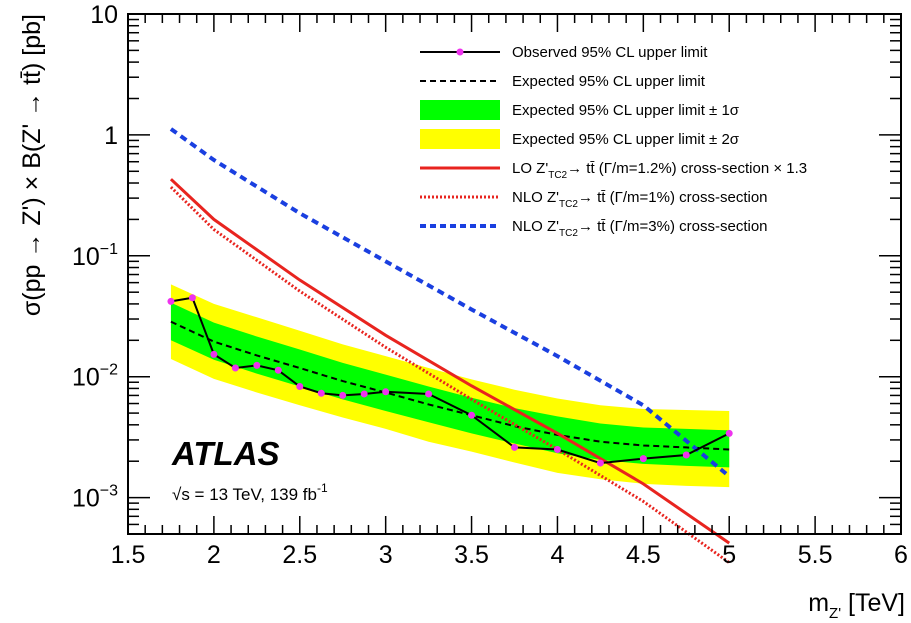  I want to click on x-axis-title-unit: [TeV], so click(873, 603).